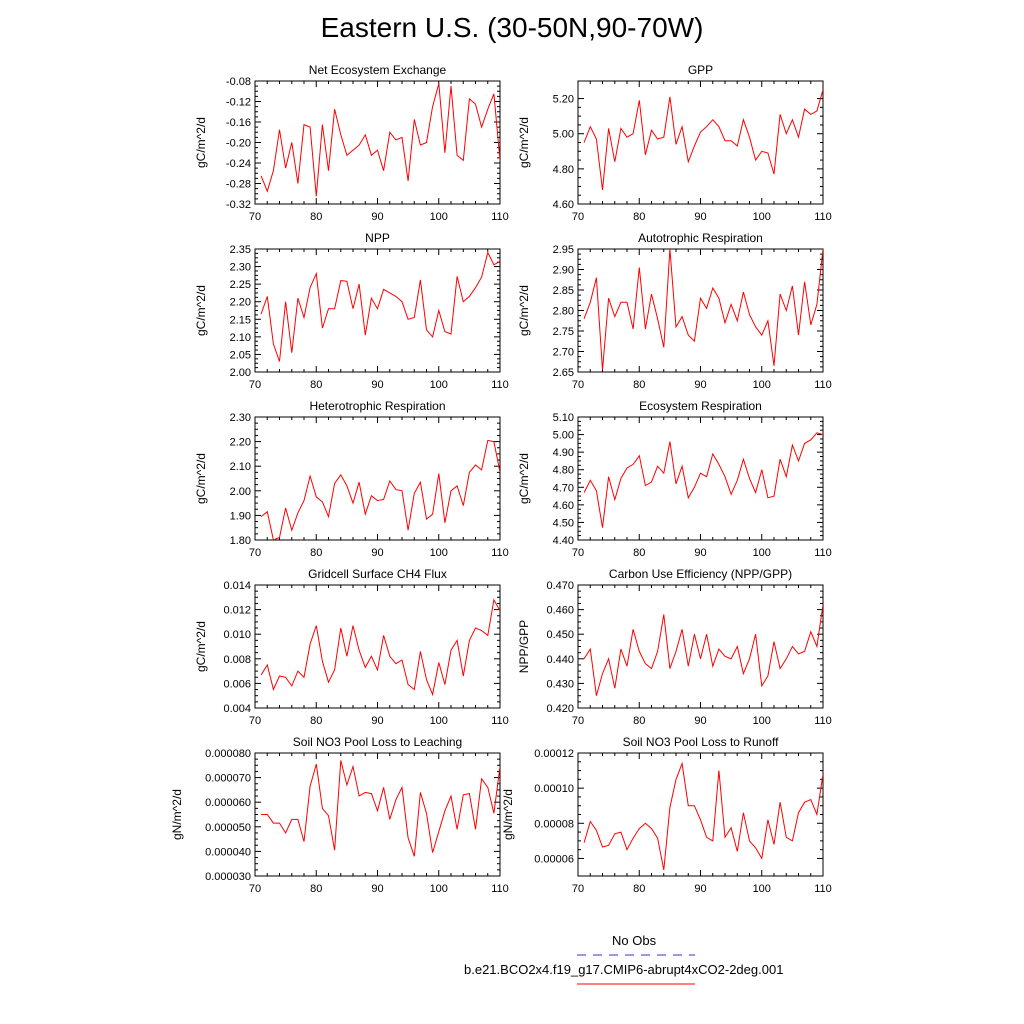  What do you see at coordinates (237, 635) in the screenshot?
I see `y-tick-label: 0.010` at bounding box center [237, 635].